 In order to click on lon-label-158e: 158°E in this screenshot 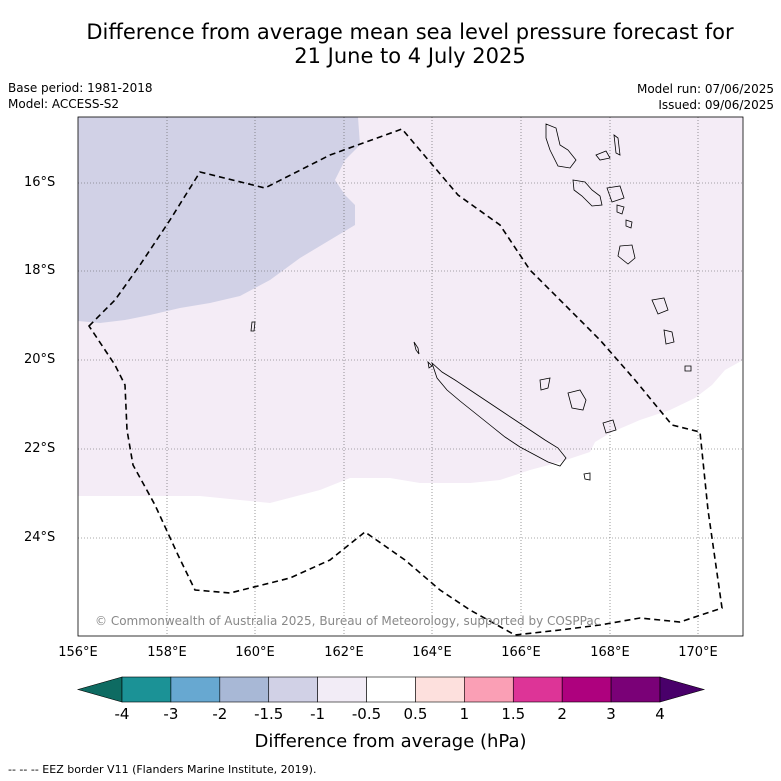, I will do `click(167, 652)`.